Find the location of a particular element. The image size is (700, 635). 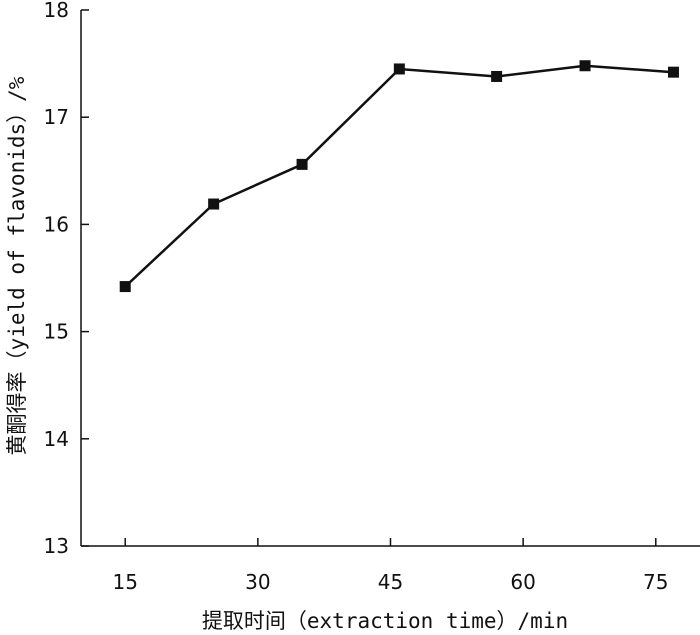

x-tick-label: 60 is located at coordinates (522, 582).